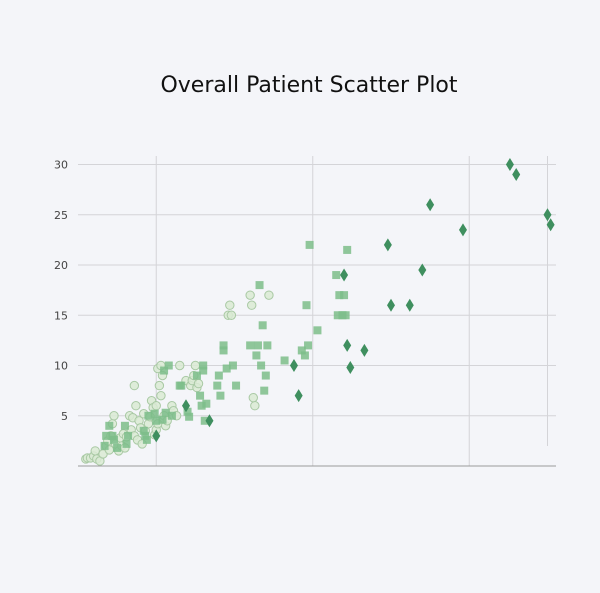  What do you see at coordinates (64, 416) in the screenshot?
I see `y-tick-label: 5` at bounding box center [64, 416].